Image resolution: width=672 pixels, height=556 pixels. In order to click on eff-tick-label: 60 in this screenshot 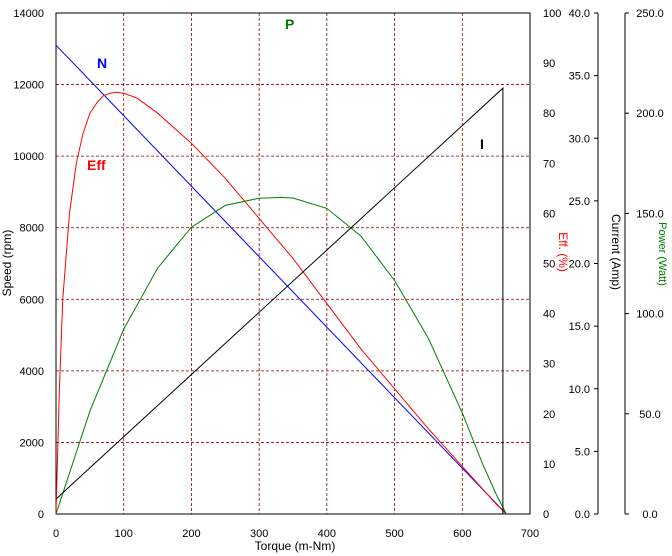, I will do `click(549, 214)`.